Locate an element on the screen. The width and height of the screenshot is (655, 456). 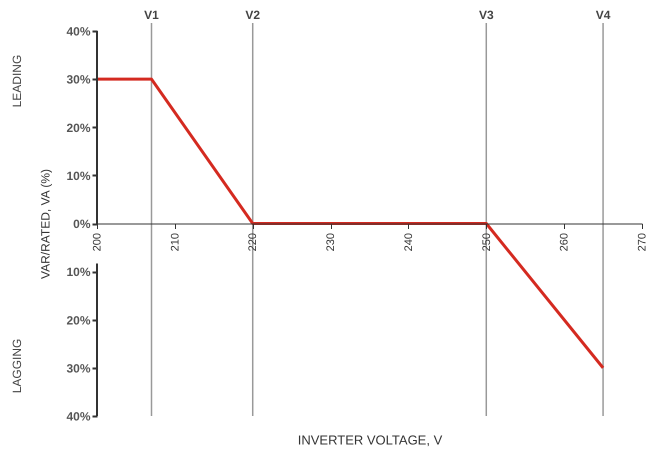
ref-line-label: V4 is located at coordinates (603, 15).